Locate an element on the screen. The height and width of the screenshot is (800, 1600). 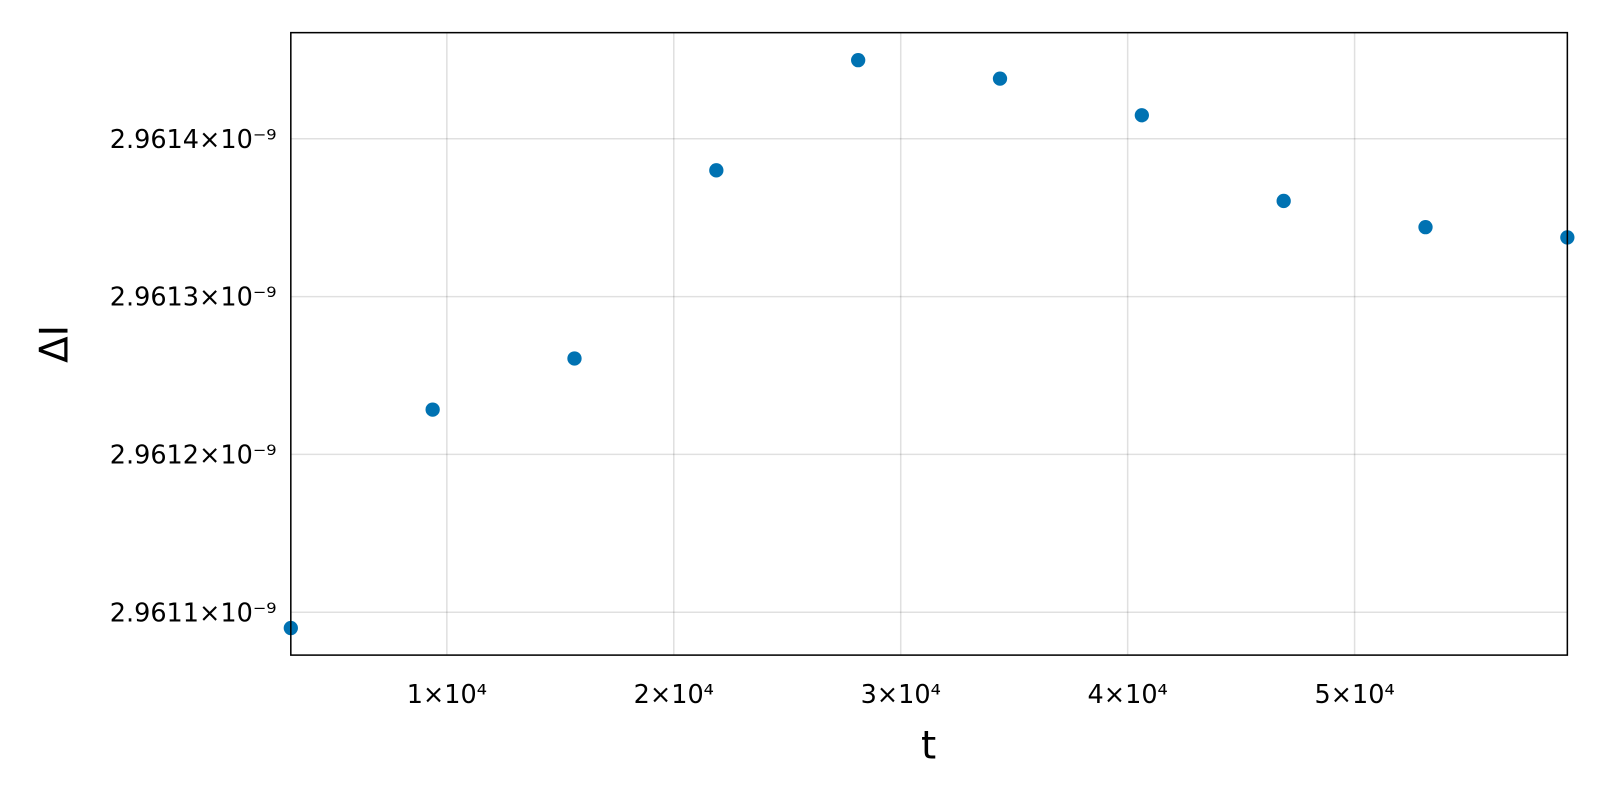
x-tick-label: 3×10⁴ is located at coordinates (901, 695).